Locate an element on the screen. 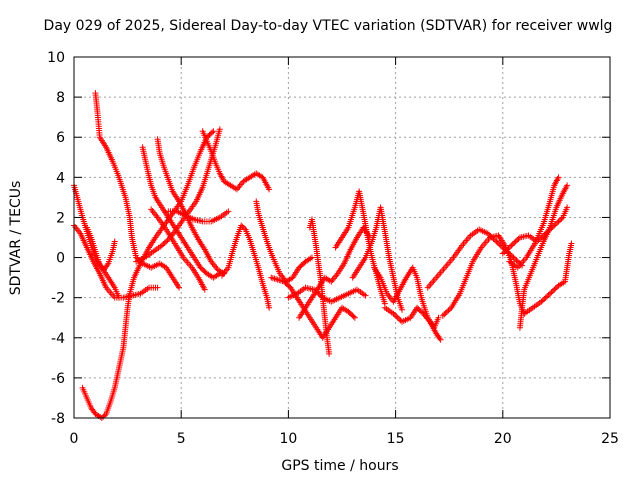 The height and width of the screenshot is (480, 640). x-tick-label: 10 is located at coordinates (288, 439).